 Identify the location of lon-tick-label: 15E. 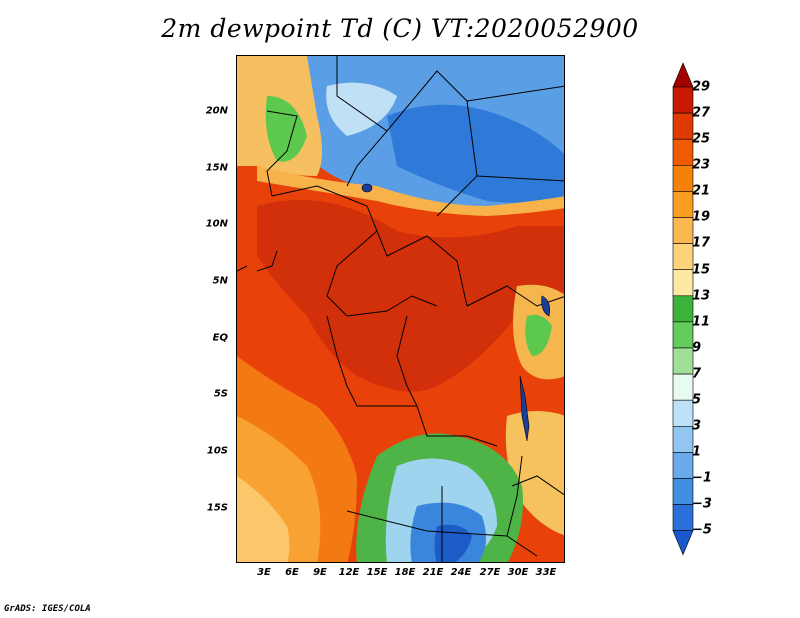
(377, 572).